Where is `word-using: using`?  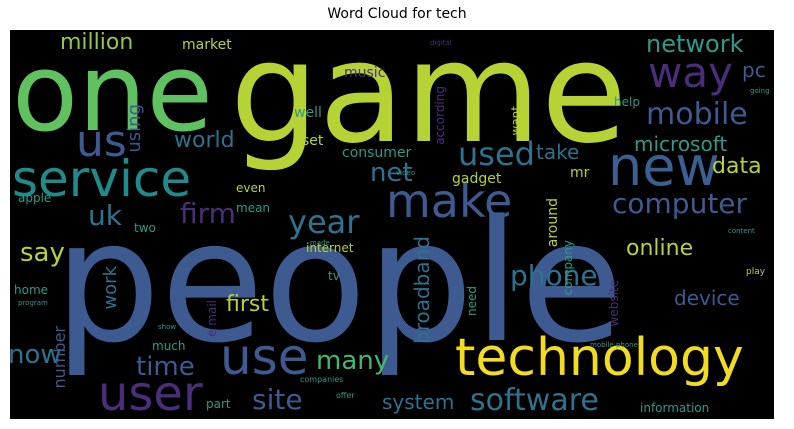
word-using: using is located at coordinates (134, 128).